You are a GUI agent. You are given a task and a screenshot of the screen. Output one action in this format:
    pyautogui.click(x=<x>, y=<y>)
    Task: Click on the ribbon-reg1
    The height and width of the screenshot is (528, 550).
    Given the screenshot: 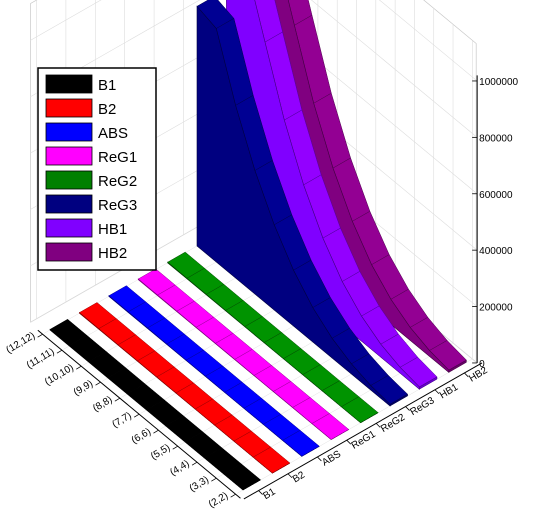 What is the action you would take?
    pyautogui.click(x=243, y=354)
    